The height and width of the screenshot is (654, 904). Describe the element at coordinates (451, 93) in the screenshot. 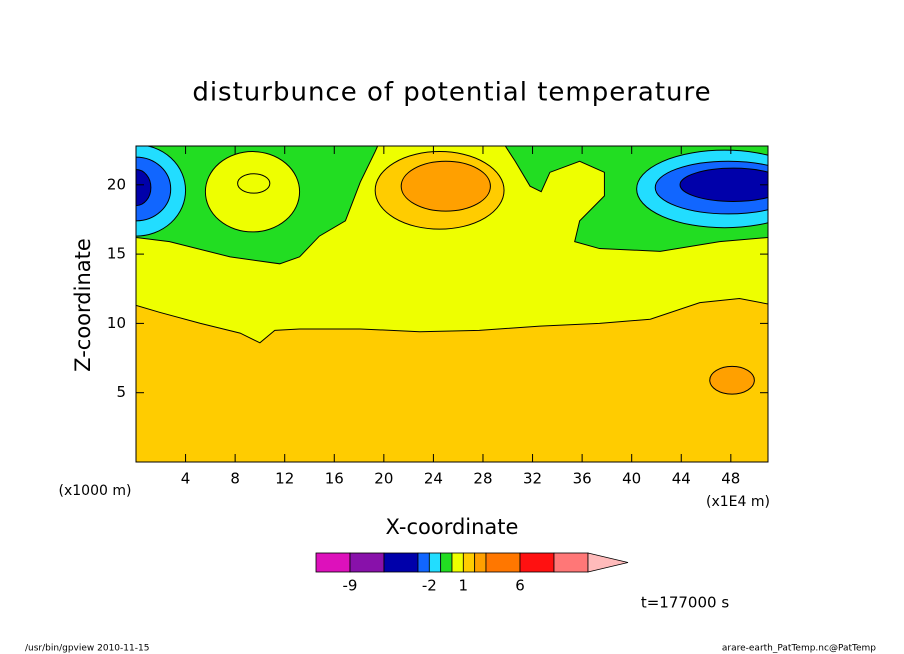

I see `chart-title: disturbunce of potential temperature` at that location.